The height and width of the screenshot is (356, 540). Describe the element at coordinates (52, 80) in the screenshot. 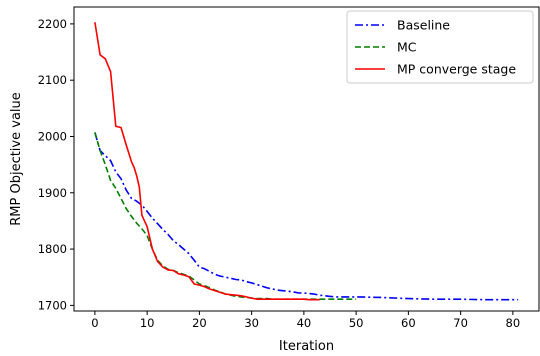

I see `y-tick-label: 2100` at that location.